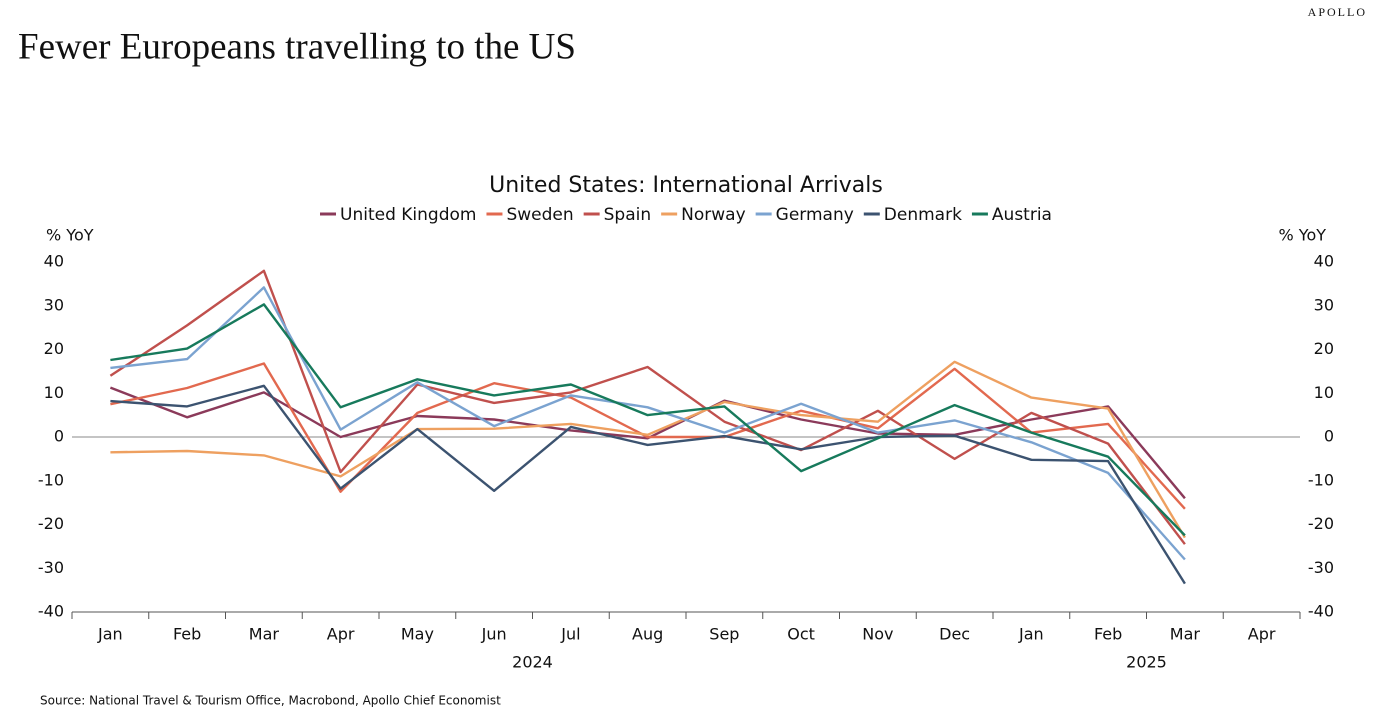 This screenshot has height=720, width=1386. What do you see at coordinates (647, 634) in the screenshot?
I see `x-tick-label: Aug` at bounding box center [647, 634].